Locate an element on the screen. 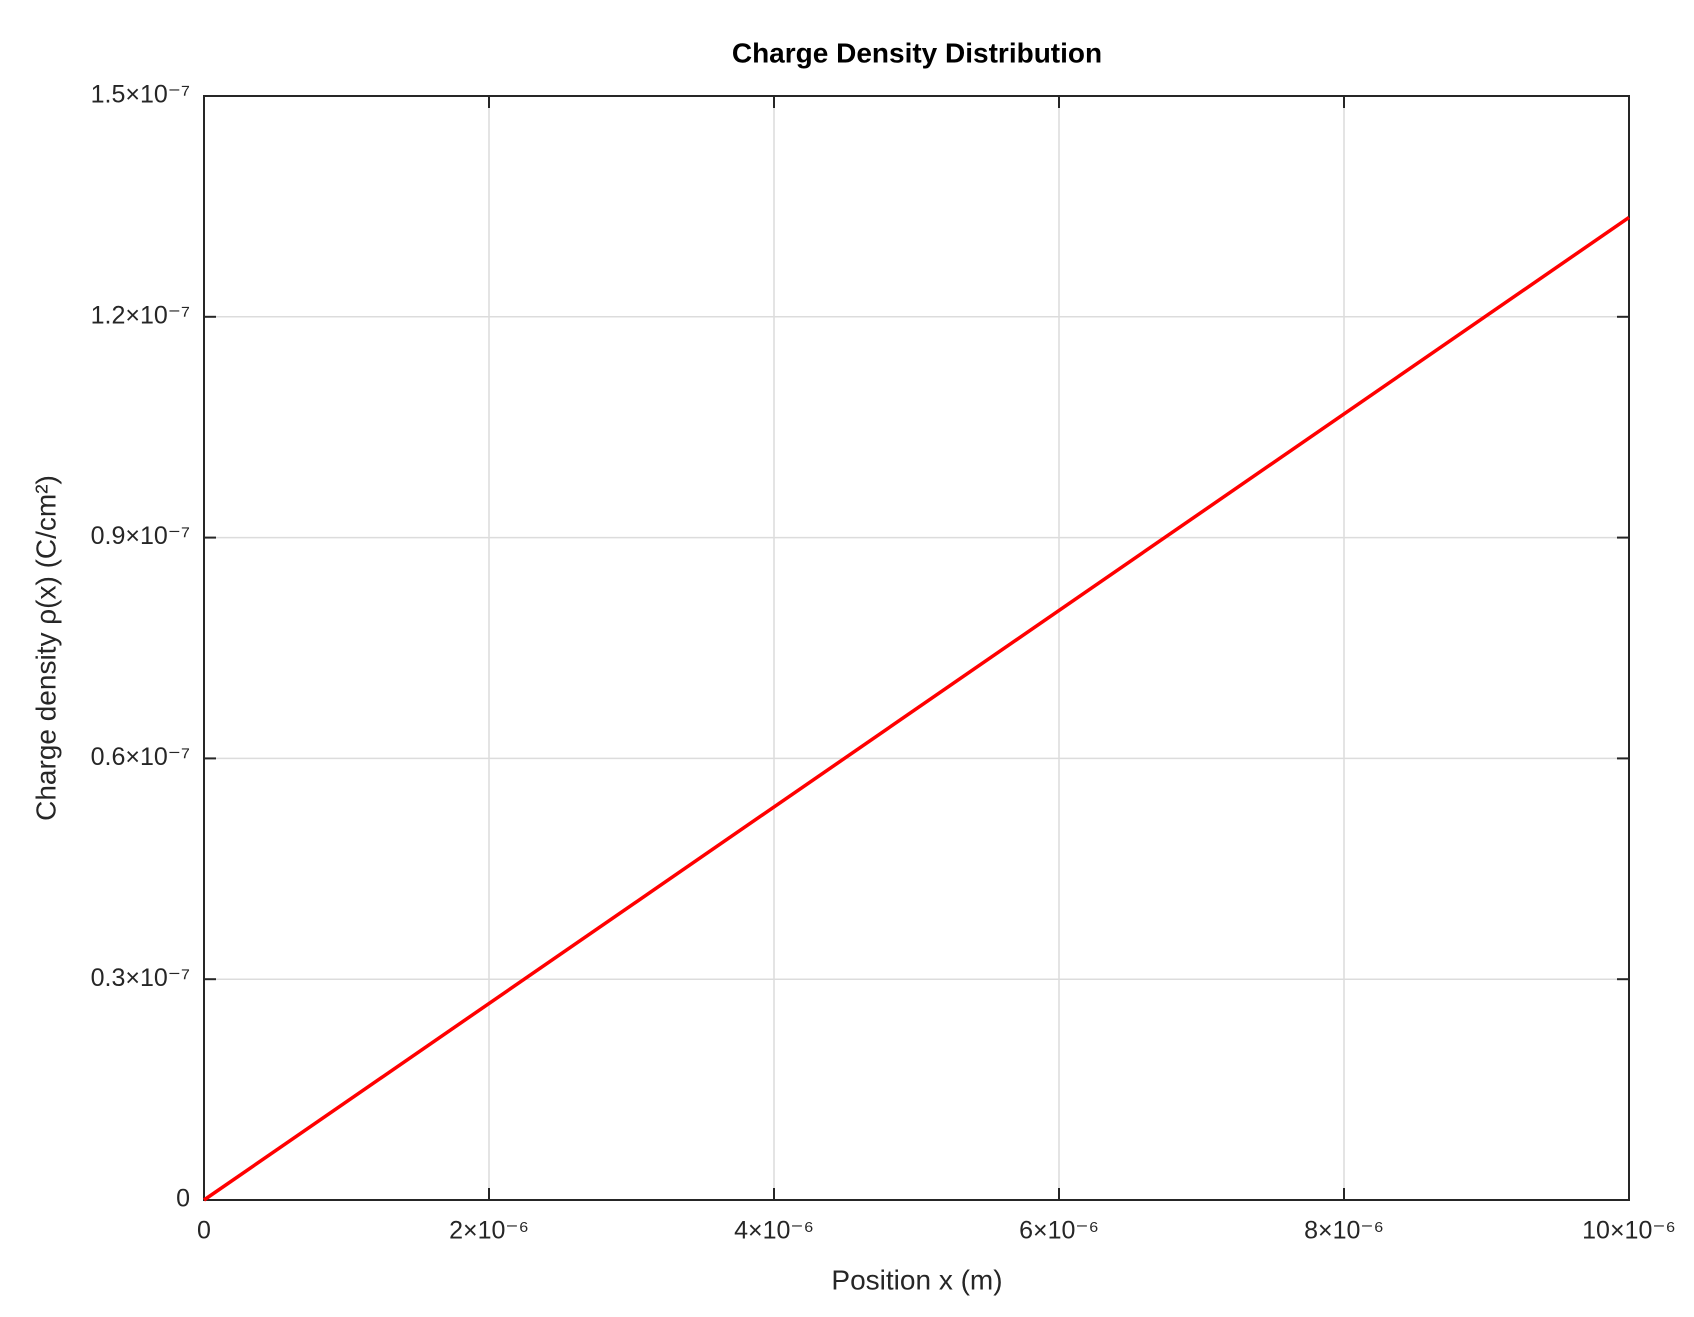 Image resolution: width=1694 pixels, height=1317 pixels. y-tick-label: 0 is located at coordinates (183, 1199).